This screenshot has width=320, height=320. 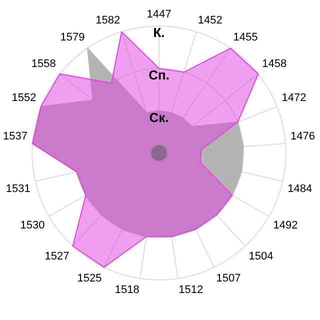 What do you see at coordinates (159, 14) in the screenshot?
I see `spoke-label: 1447` at bounding box center [159, 14].